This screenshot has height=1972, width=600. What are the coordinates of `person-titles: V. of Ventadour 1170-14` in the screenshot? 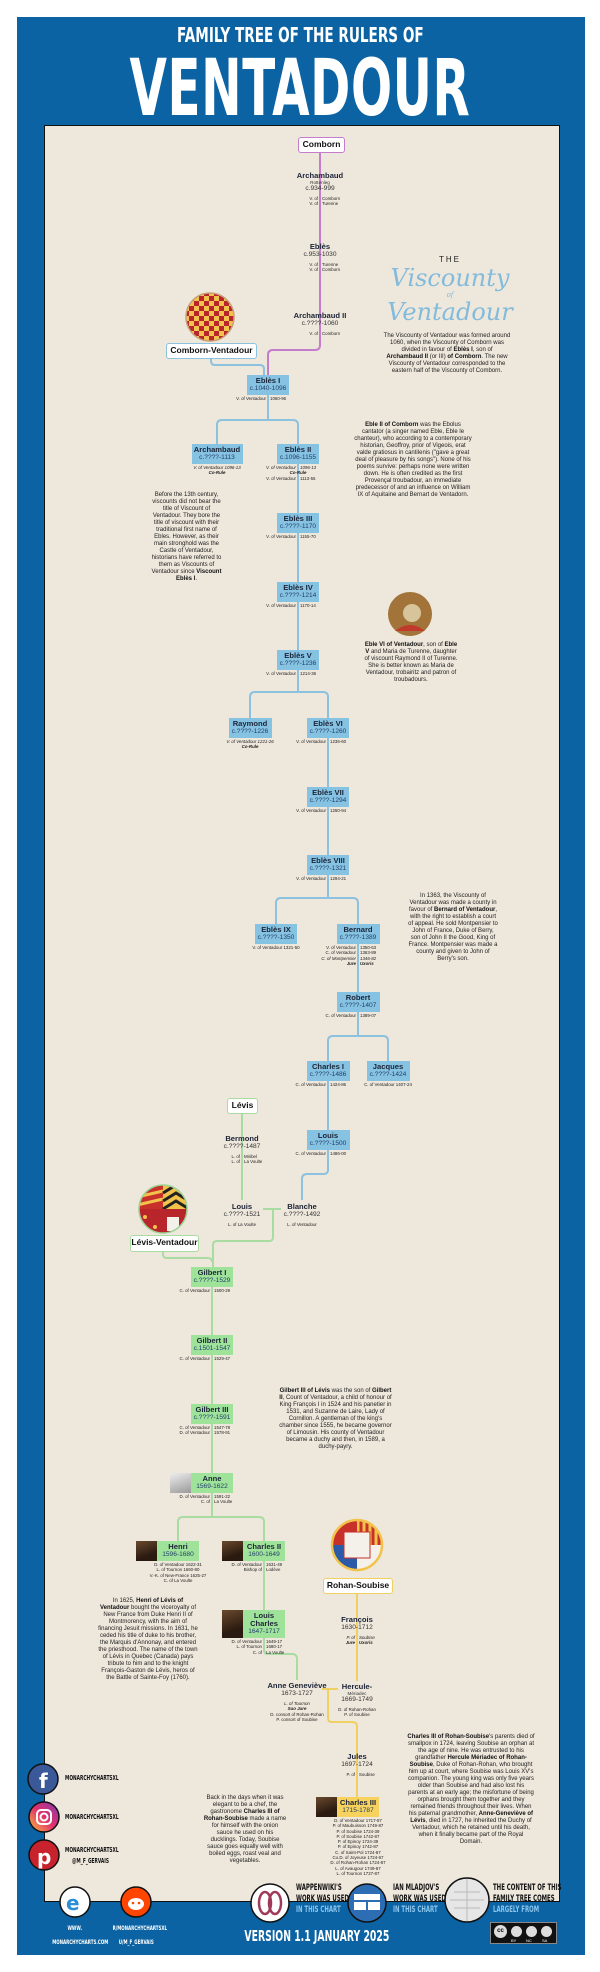 It's located at (298, 605).